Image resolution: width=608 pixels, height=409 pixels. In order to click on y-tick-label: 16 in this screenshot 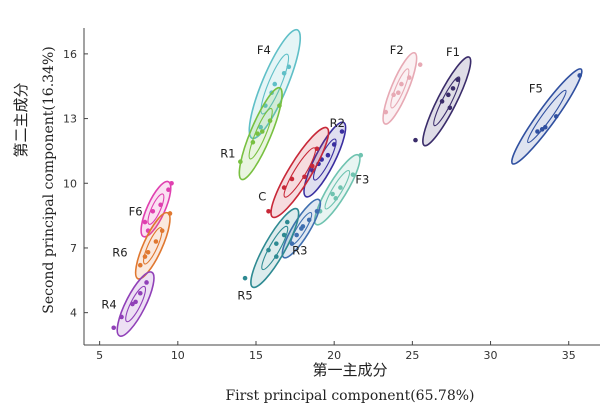, I will do `click(70, 54)`.